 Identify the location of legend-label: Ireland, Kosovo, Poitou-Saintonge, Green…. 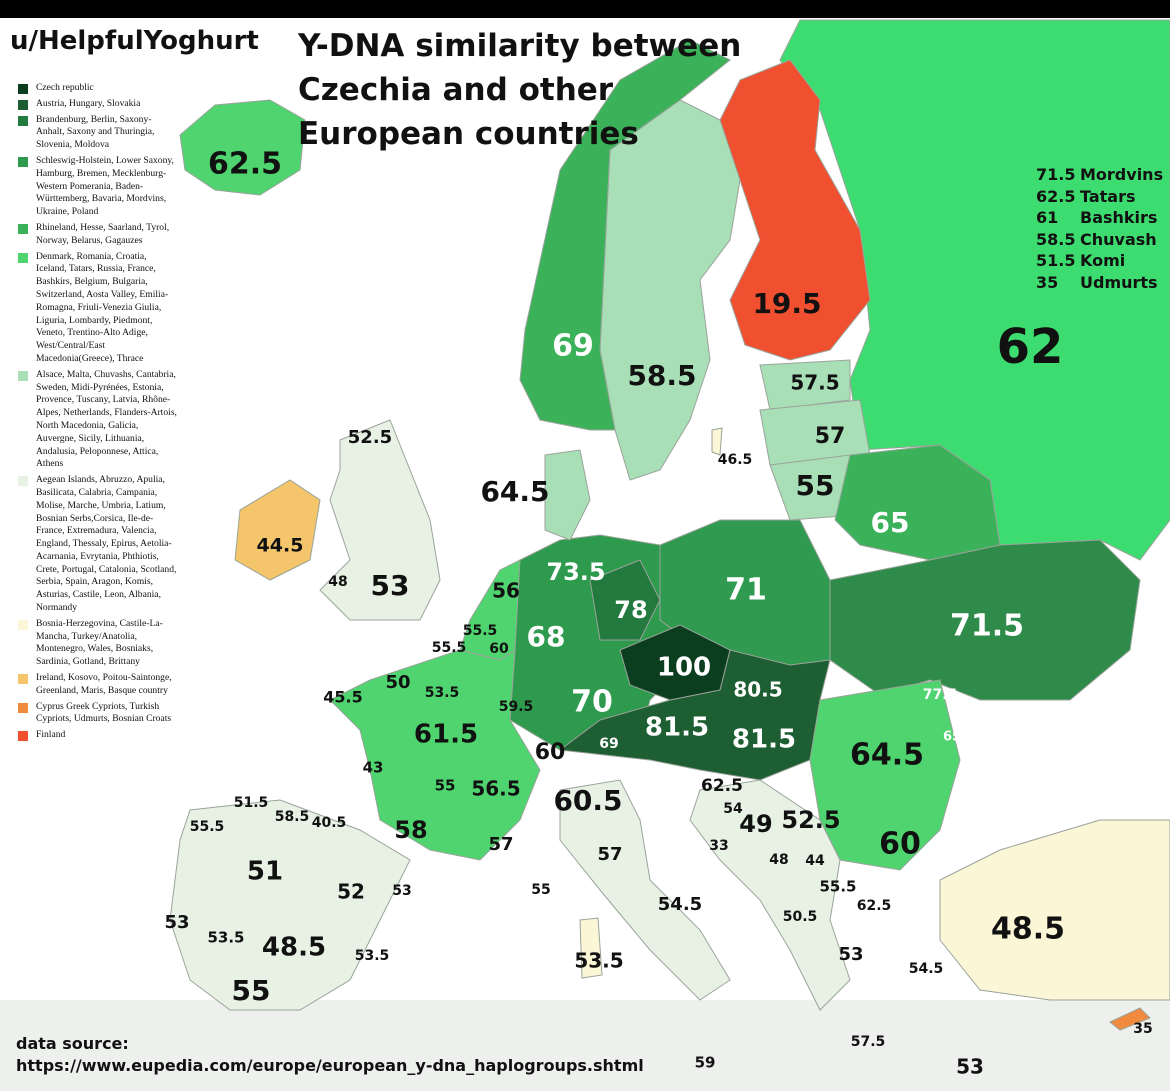
(104, 684).